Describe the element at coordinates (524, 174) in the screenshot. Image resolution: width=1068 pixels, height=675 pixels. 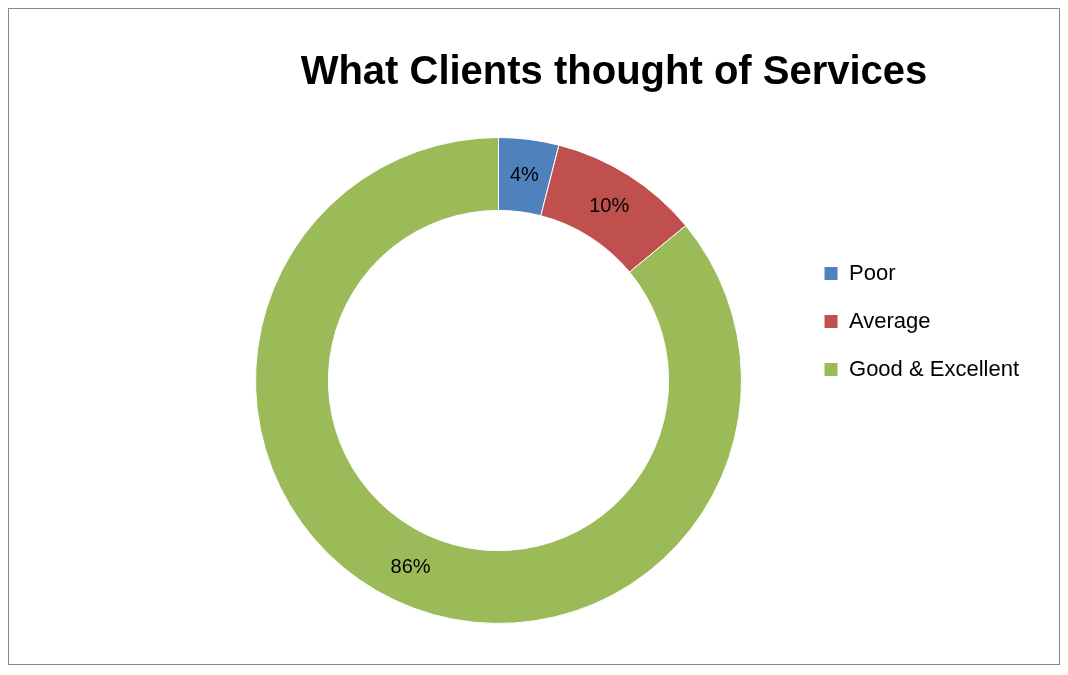
I see `data-label: 4%` at that location.